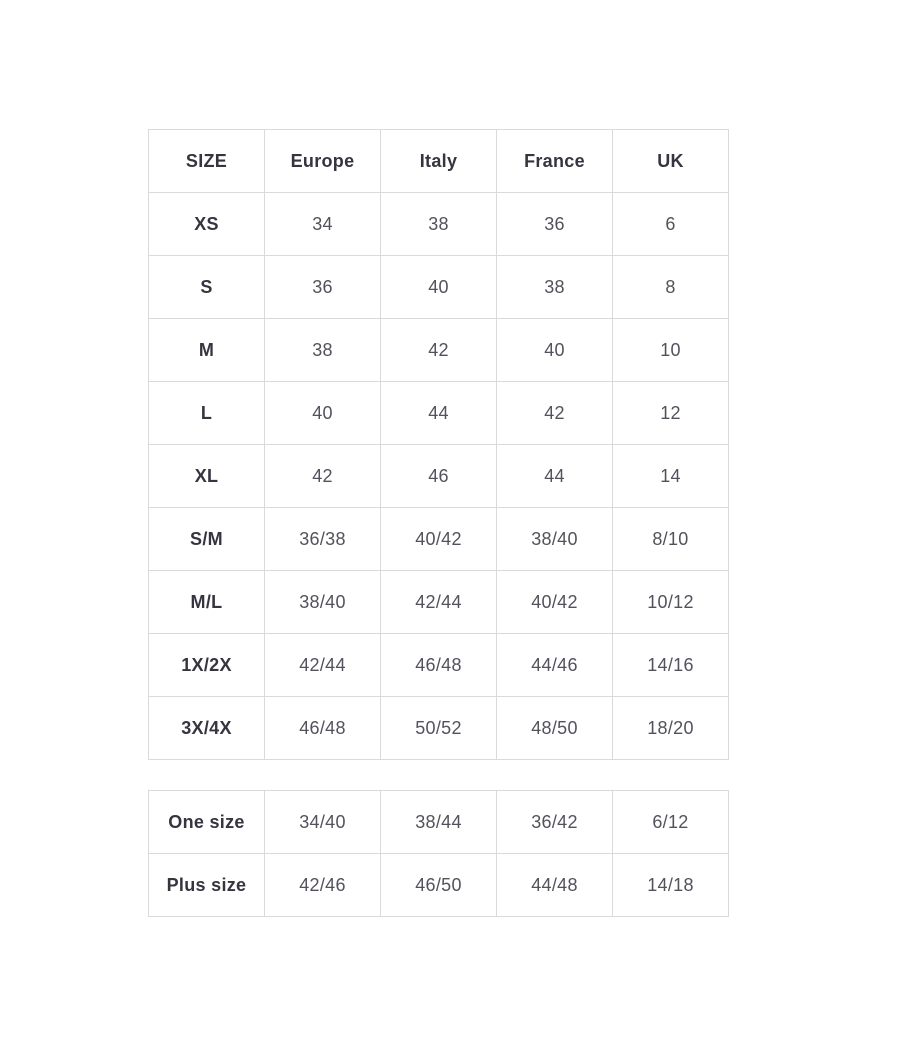 The width and height of the screenshot is (900, 1050). Describe the element at coordinates (670, 287) in the screenshot. I see `size-value: 8` at that location.